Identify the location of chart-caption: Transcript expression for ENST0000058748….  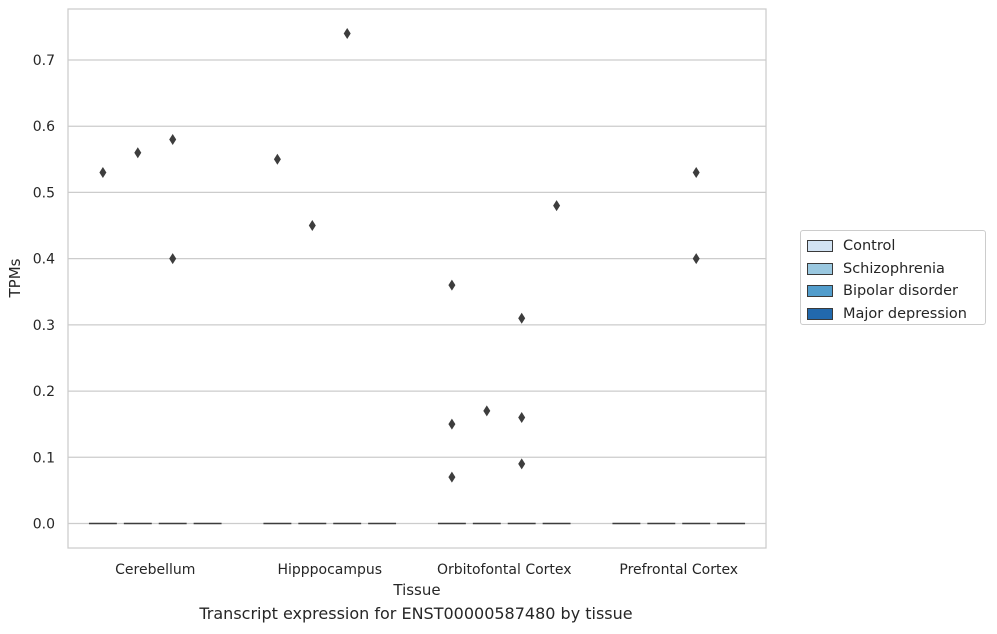
(416, 613).